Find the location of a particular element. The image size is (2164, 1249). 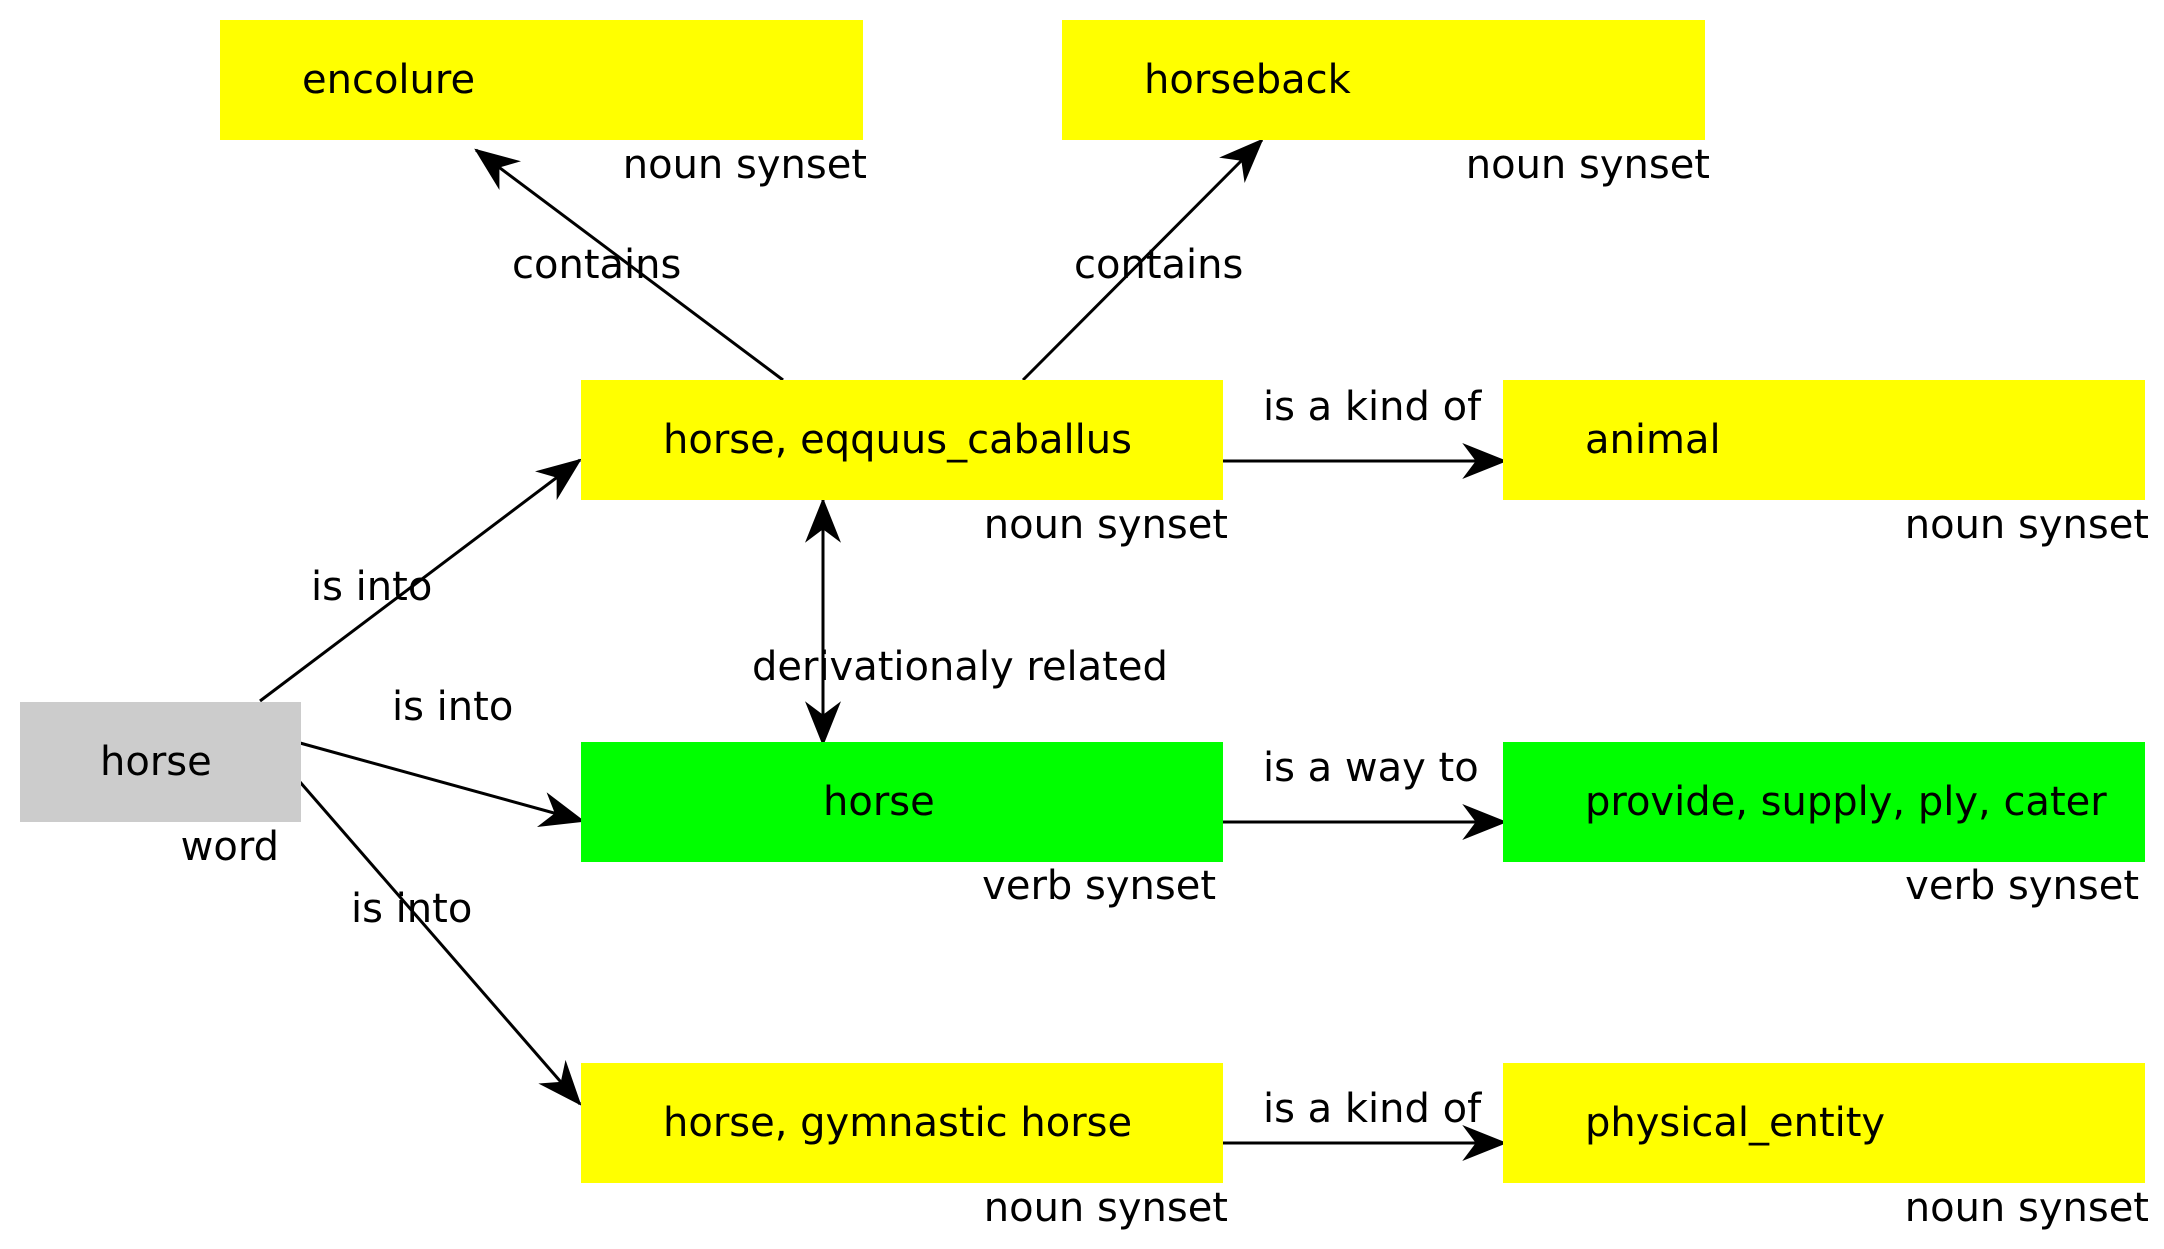

node-horse-noun: horse, eqquus_caballus is located at coordinates (902, 440).